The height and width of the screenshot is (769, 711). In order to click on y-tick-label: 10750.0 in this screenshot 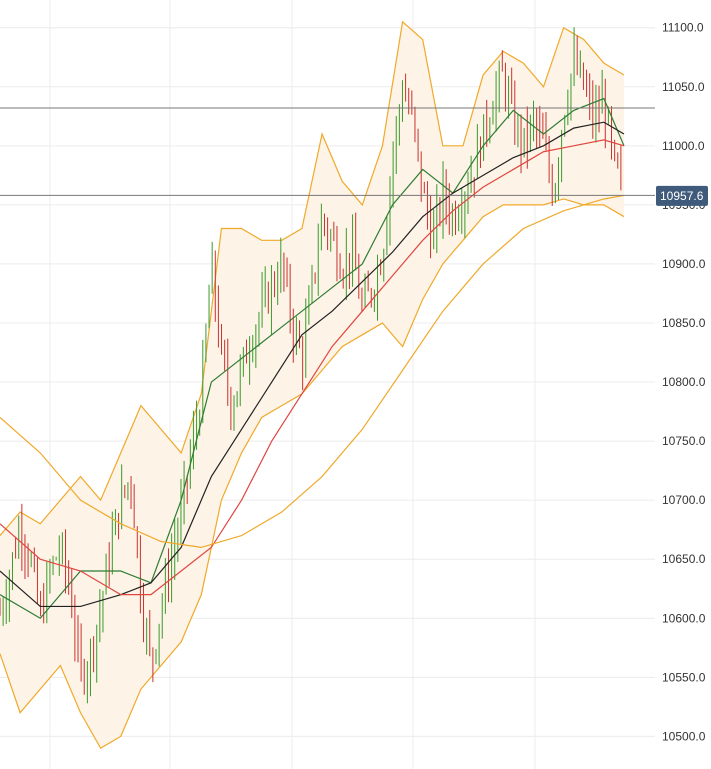, I will do `click(684, 441)`.